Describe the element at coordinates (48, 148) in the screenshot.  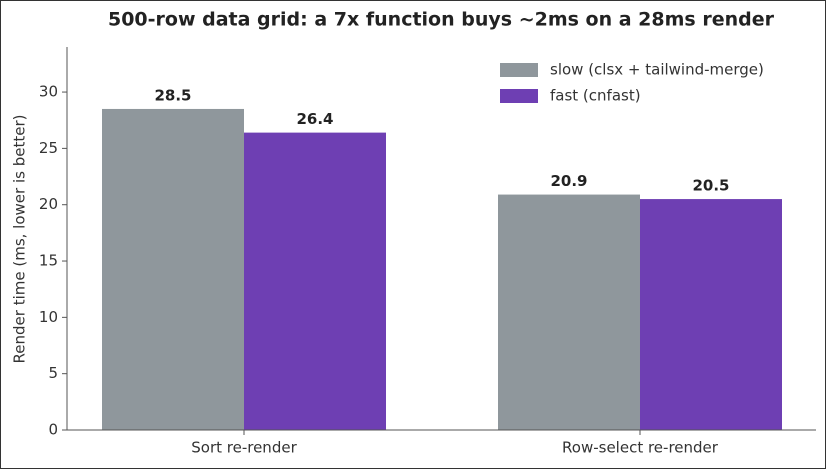
I see `y-tick-label: 25` at that location.